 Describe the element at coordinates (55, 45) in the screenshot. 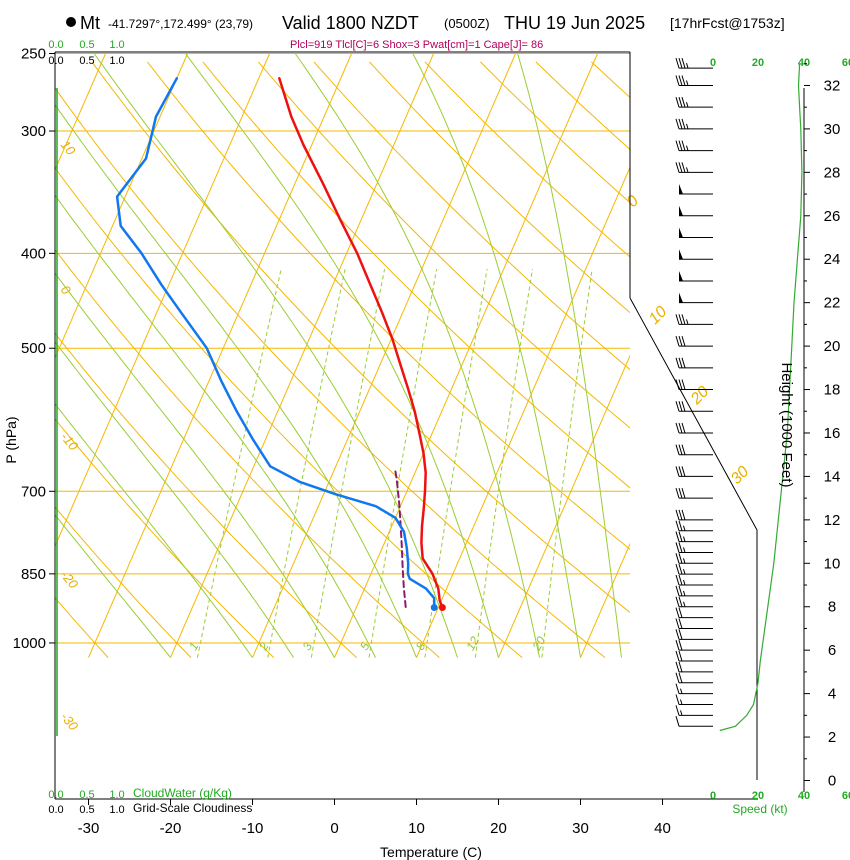

I see `cloud-water-tick-top: 0.0` at that location.